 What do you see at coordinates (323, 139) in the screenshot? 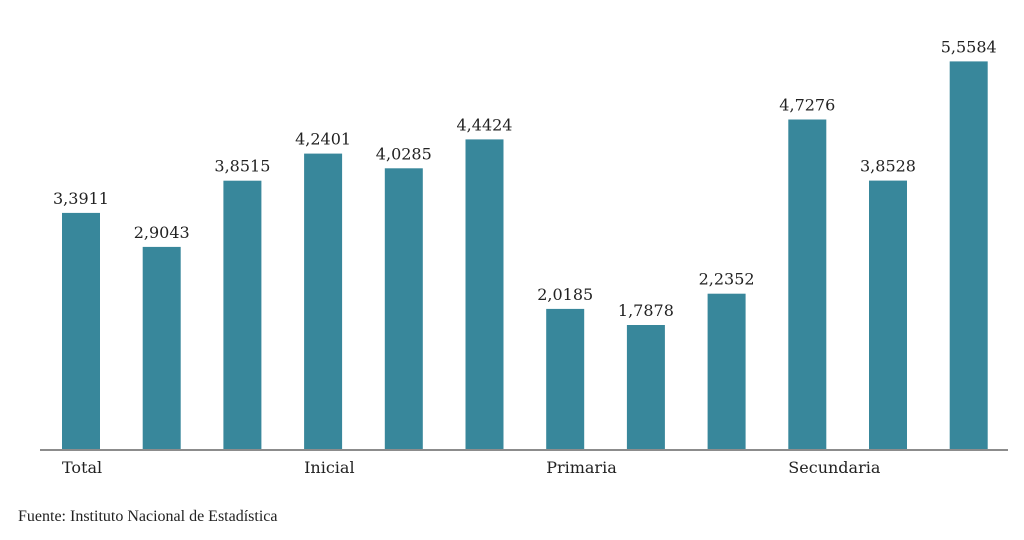
I see `value-label-4: 4,2401` at bounding box center [323, 139].